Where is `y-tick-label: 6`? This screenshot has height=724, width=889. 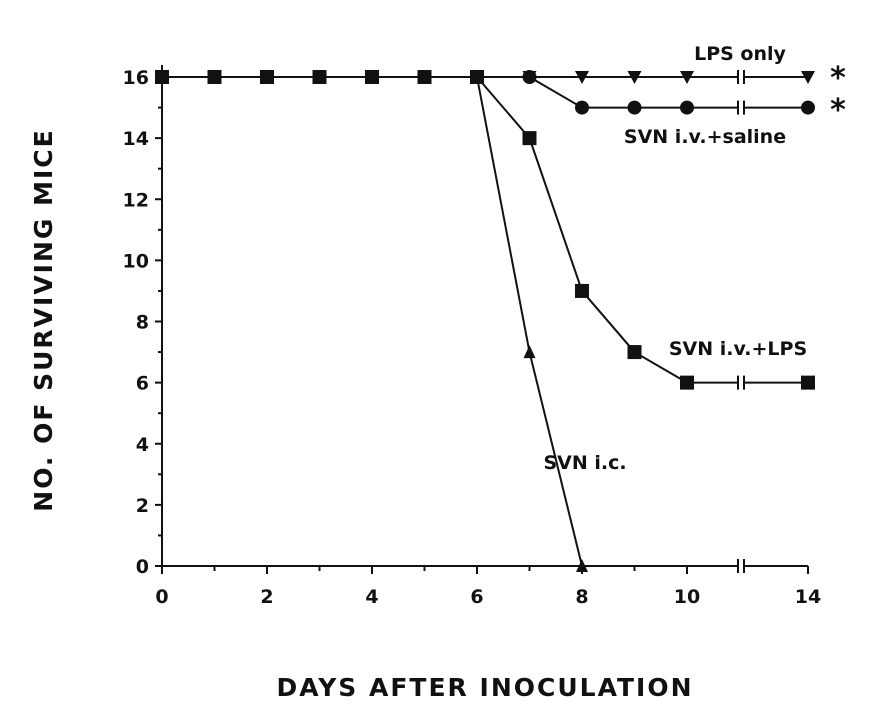
y-tick-label: 6 is located at coordinates (142, 384).